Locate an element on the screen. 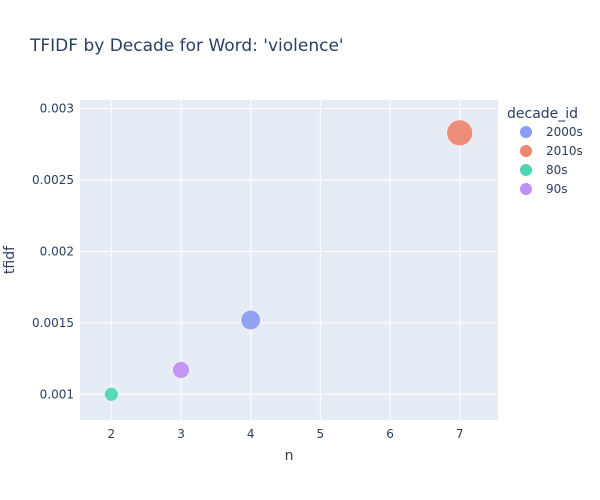  legend-items: 2000s 2010s 80s 90s is located at coordinates (551, 160).